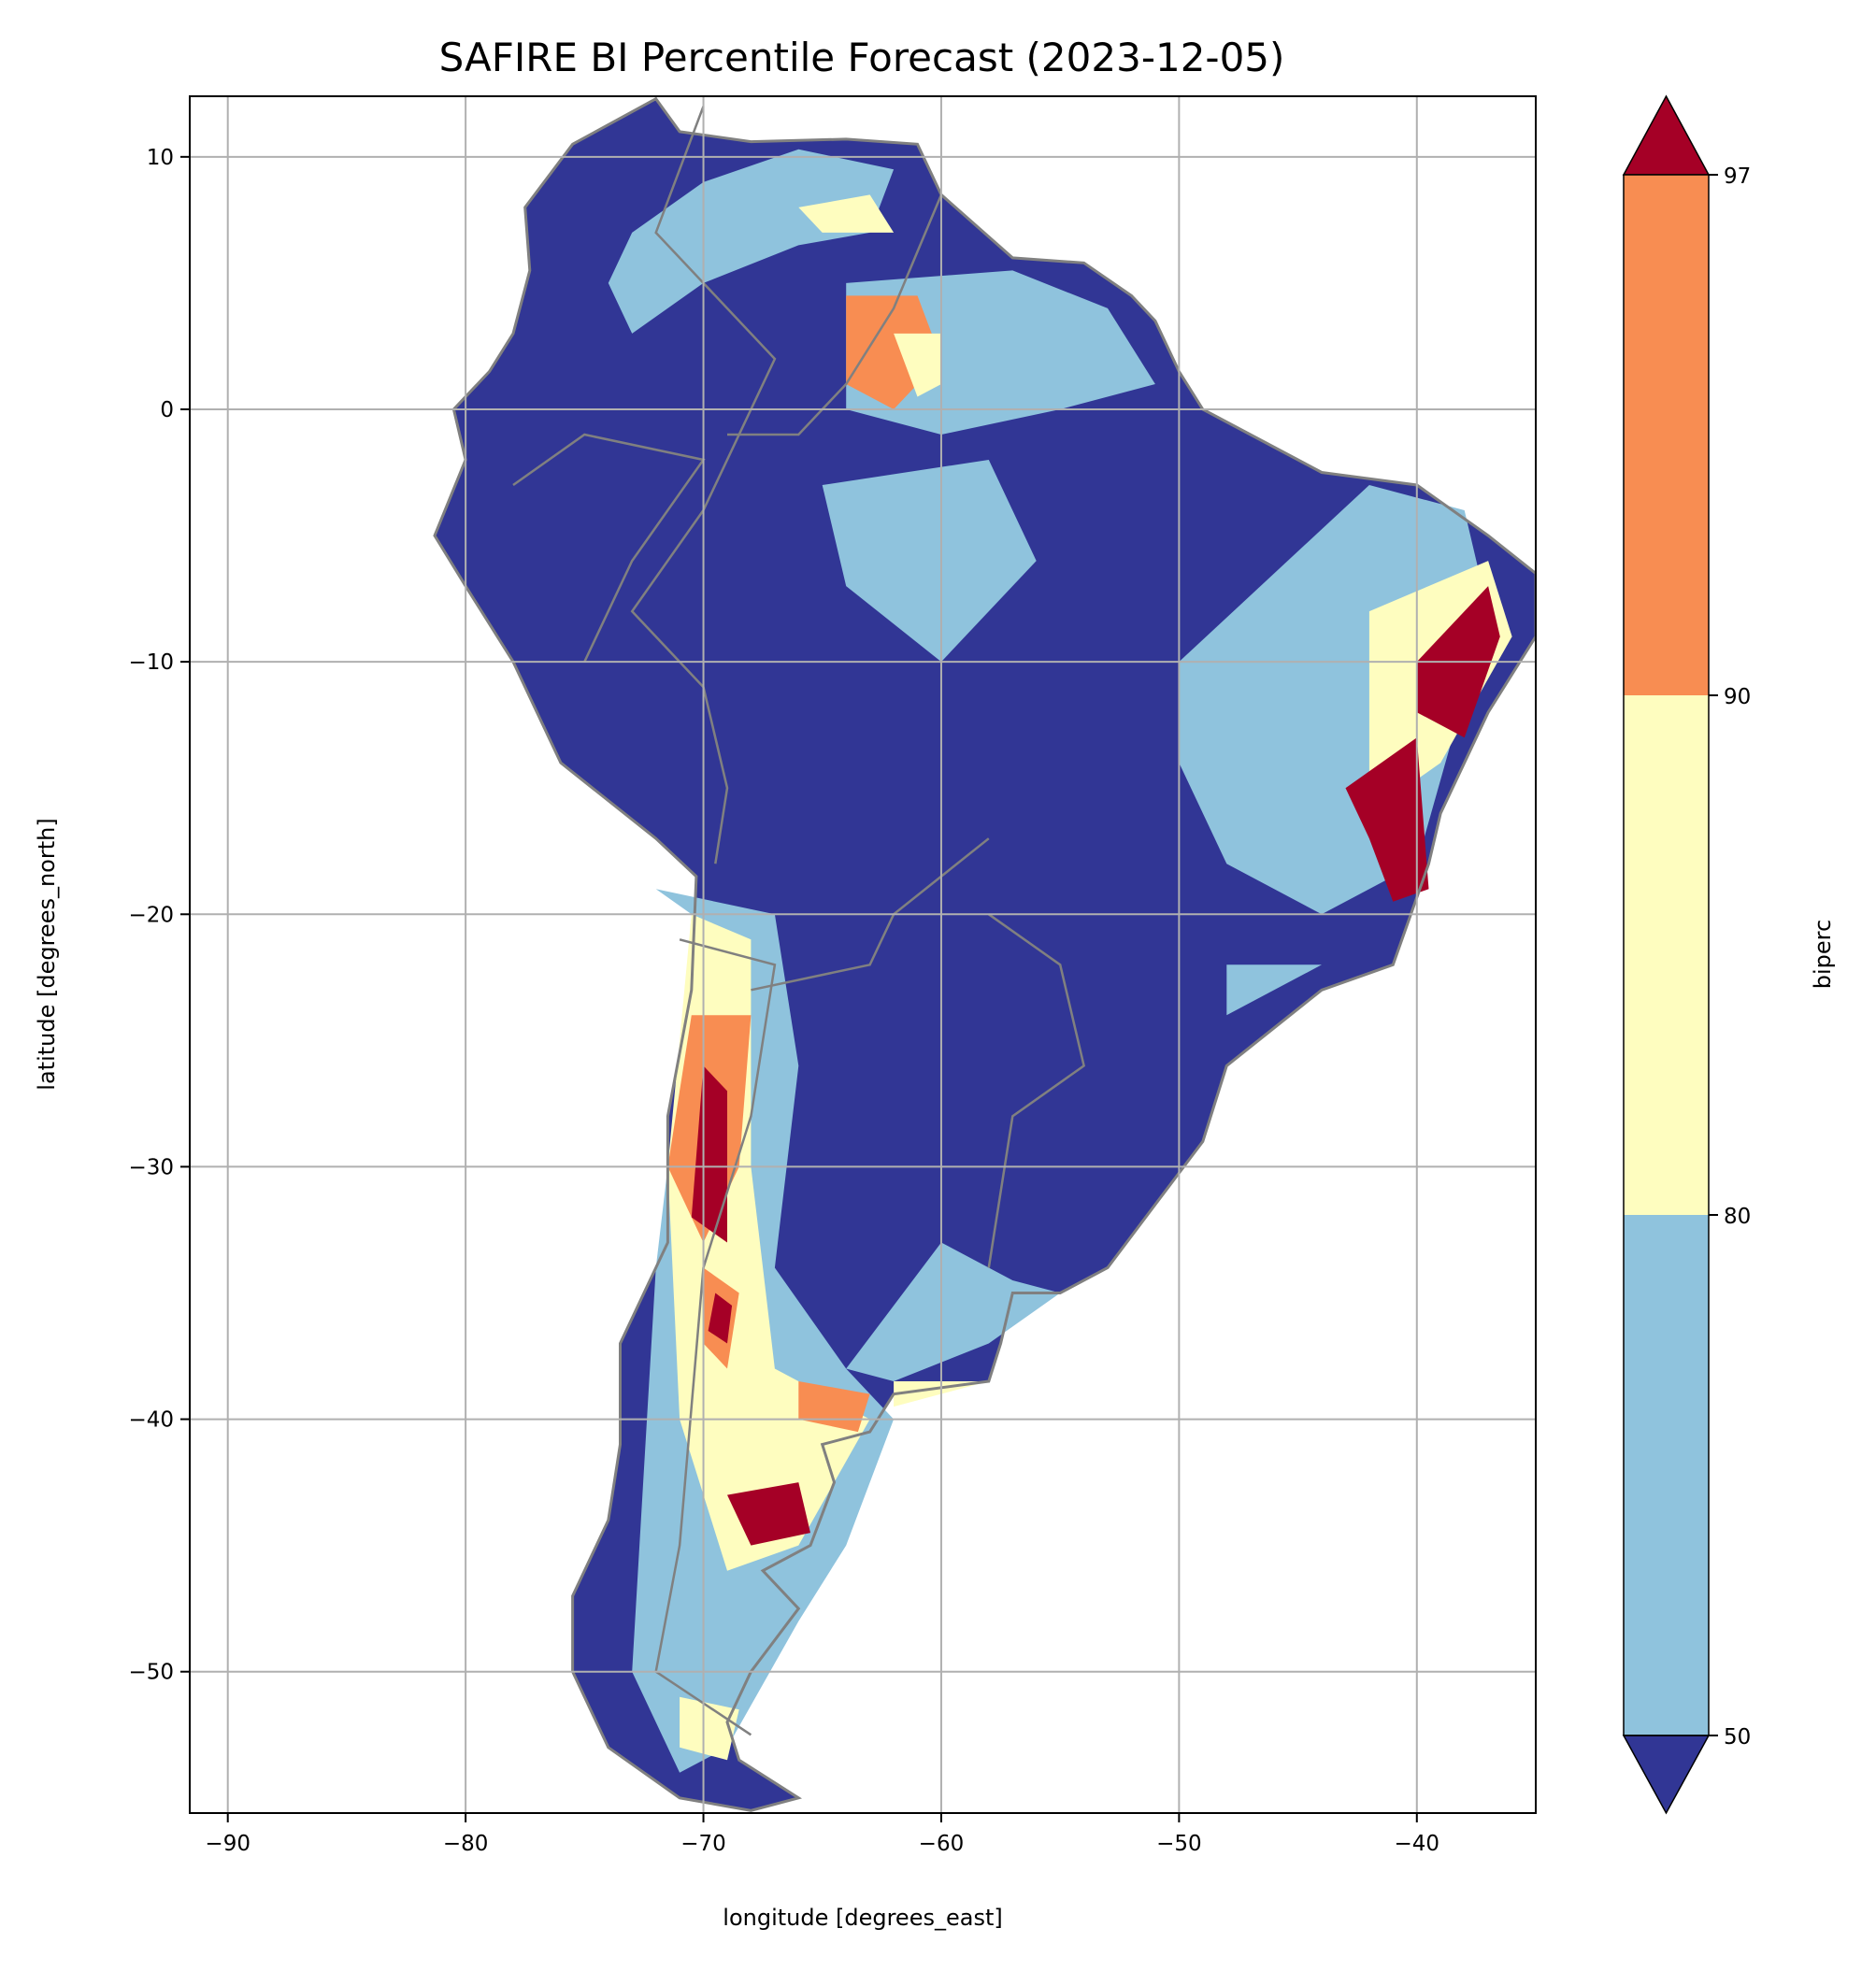 The width and height of the screenshot is (1876, 1971). Describe the element at coordinates (1667, 135) in the screenshot. I see `colorbar-extend-max` at that location.